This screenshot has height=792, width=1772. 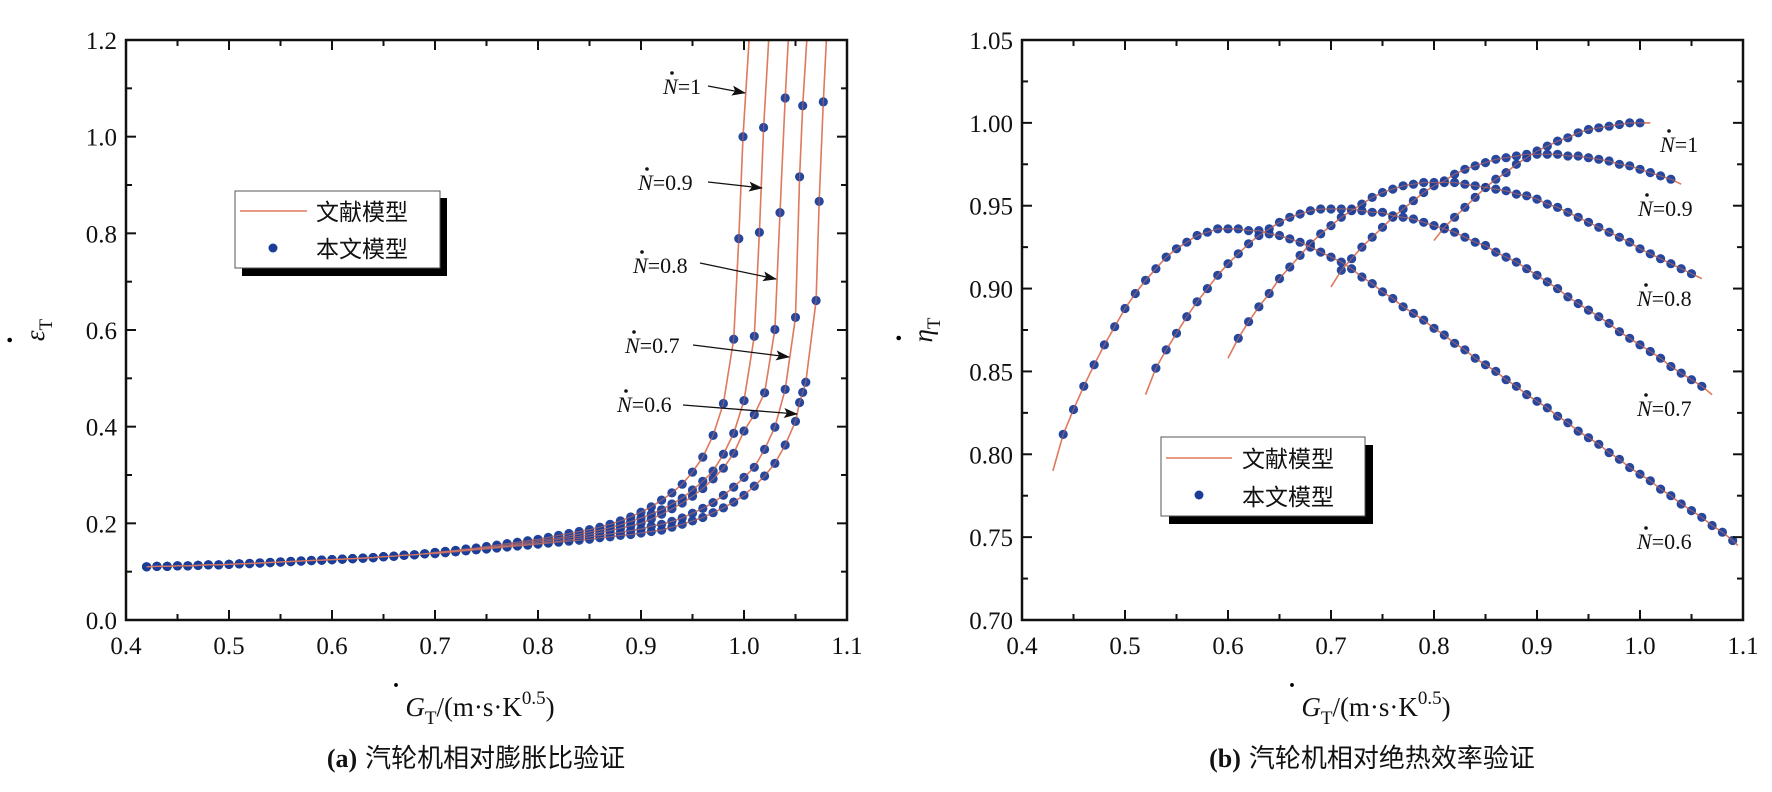 What do you see at coordinates (434, 646) in the screenshot?
I see `x-tick-label: 0.7` at bounding box center [434, 646].